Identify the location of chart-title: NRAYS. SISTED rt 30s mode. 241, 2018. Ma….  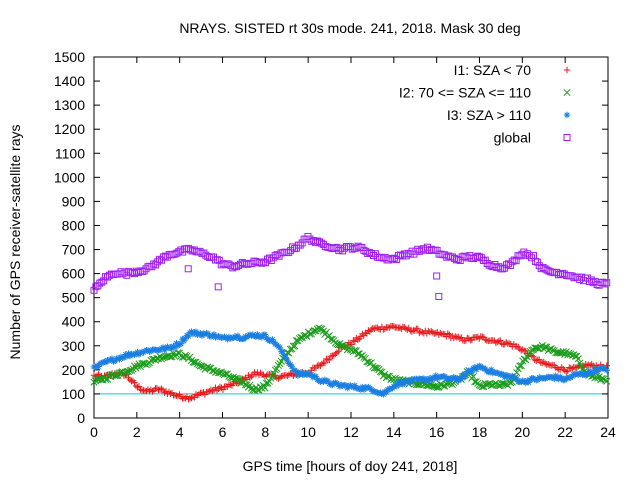
(349, 28).